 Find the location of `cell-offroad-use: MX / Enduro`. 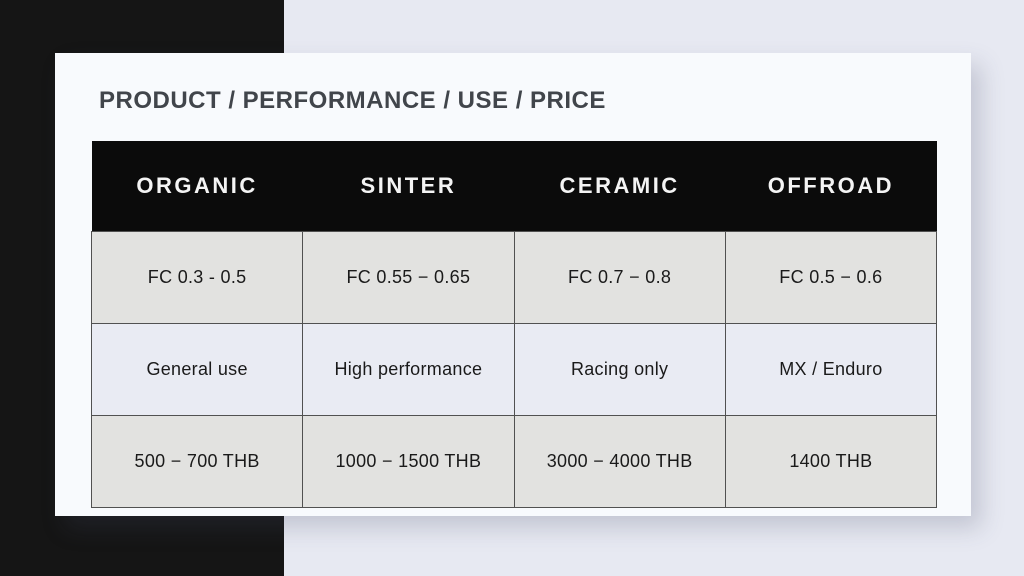

cell-offroad-use: MX / Enduro is located at coordinates (831, 369).